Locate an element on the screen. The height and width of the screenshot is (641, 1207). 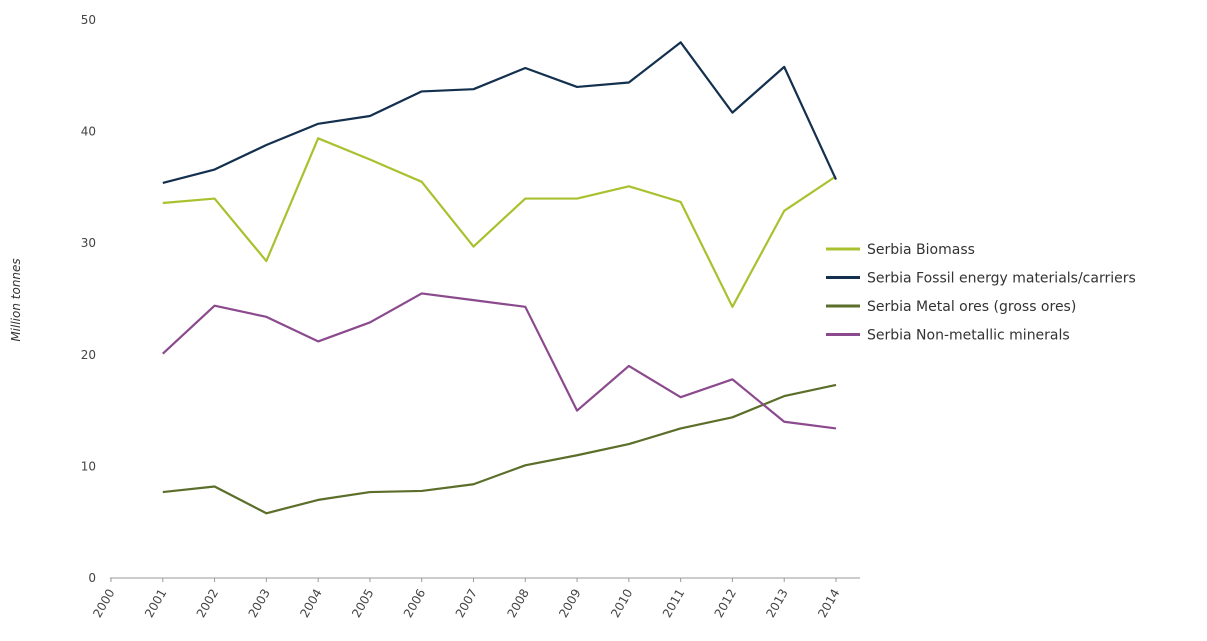
x-tick-label: 2010 is located at coordinates (621, 603).